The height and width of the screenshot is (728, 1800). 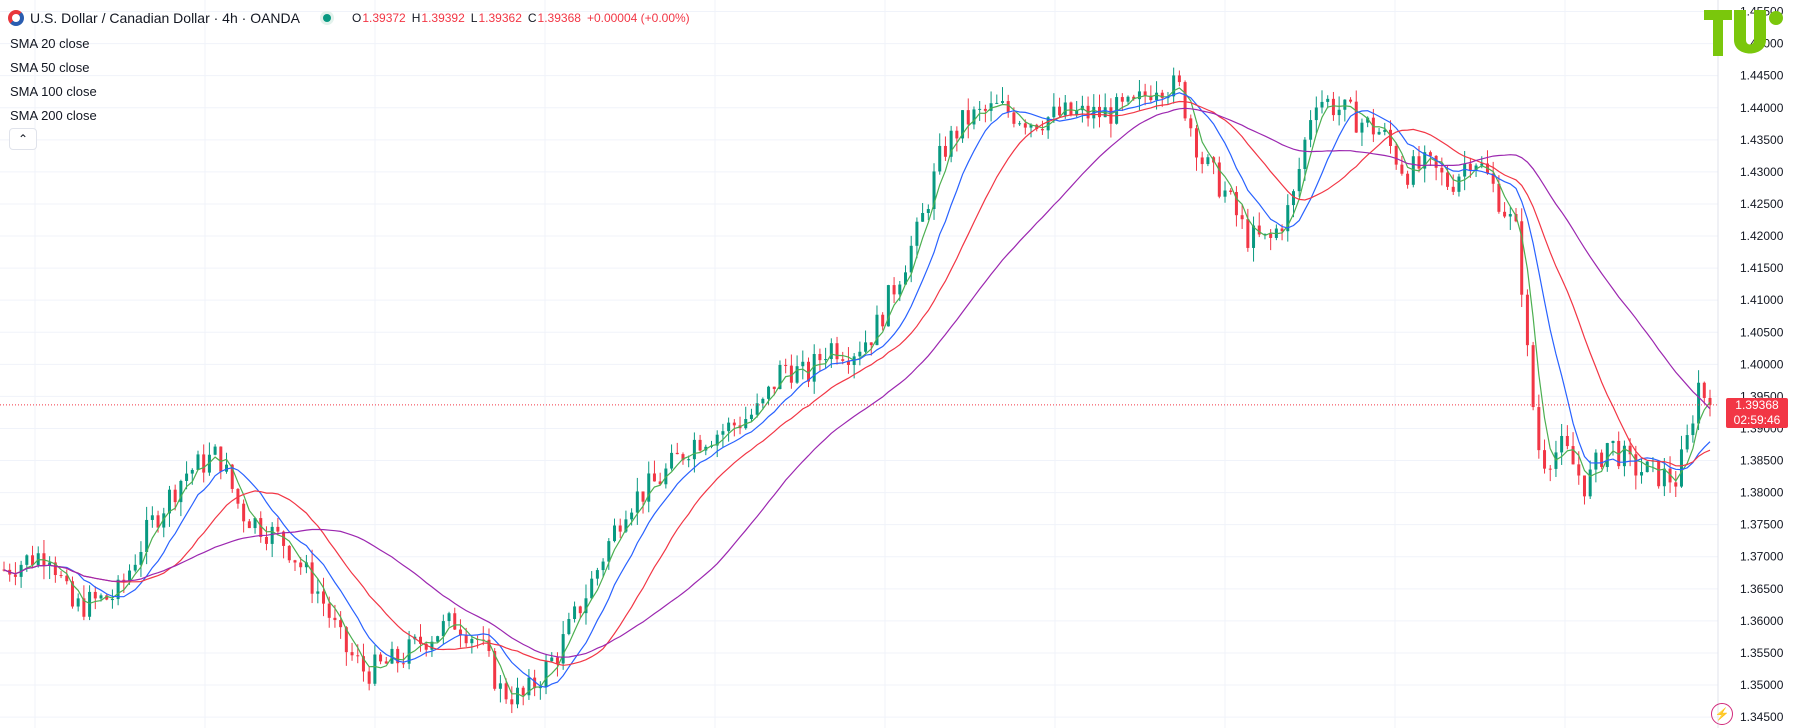 I want to click on y-tick-label: 1.34500, so click(x=1762, y=717).